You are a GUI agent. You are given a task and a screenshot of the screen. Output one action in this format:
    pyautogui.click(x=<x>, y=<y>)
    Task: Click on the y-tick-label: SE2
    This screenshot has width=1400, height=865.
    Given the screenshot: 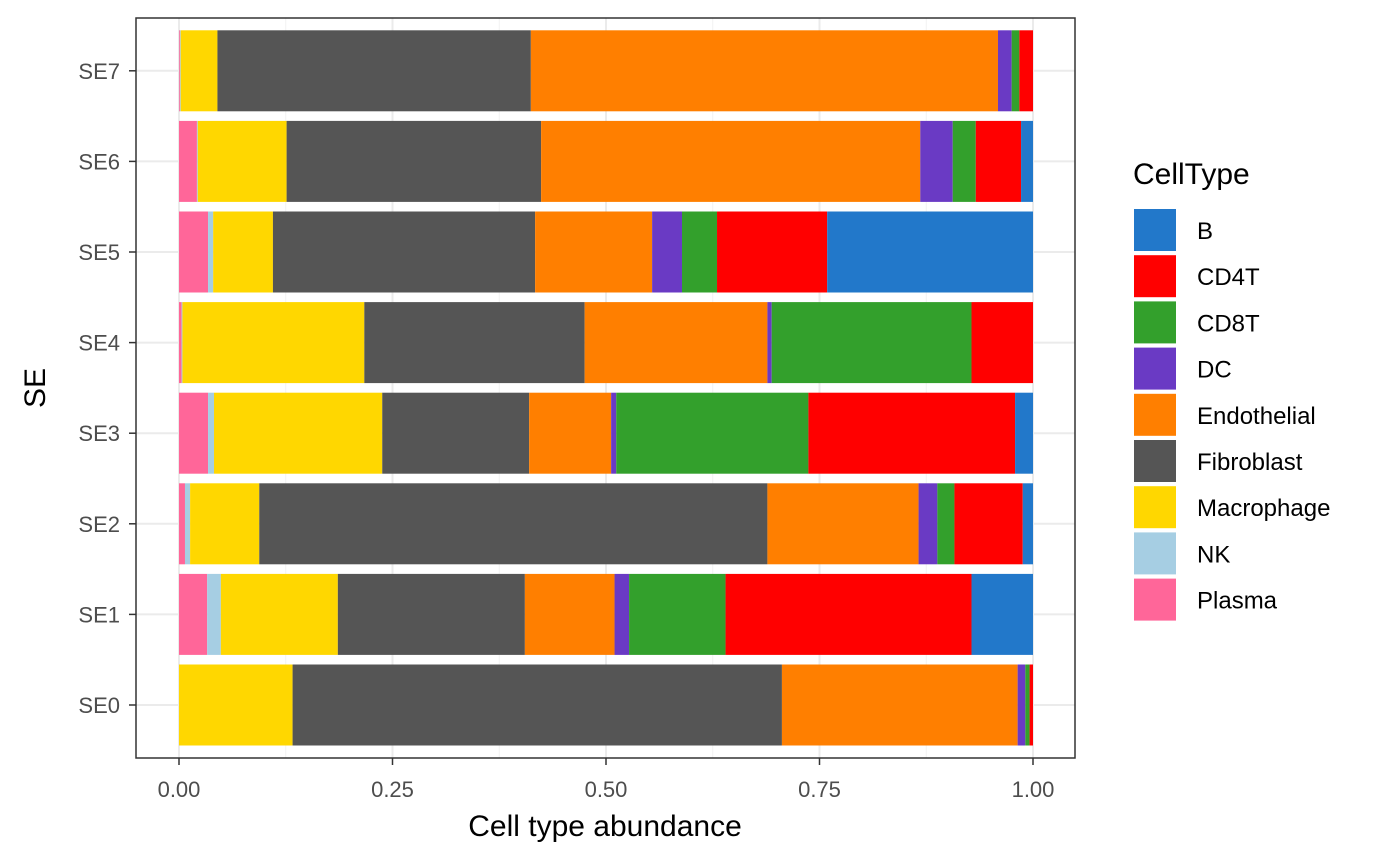 What is the action you would take?
    pyautogui.click(x=99, y=524)
    